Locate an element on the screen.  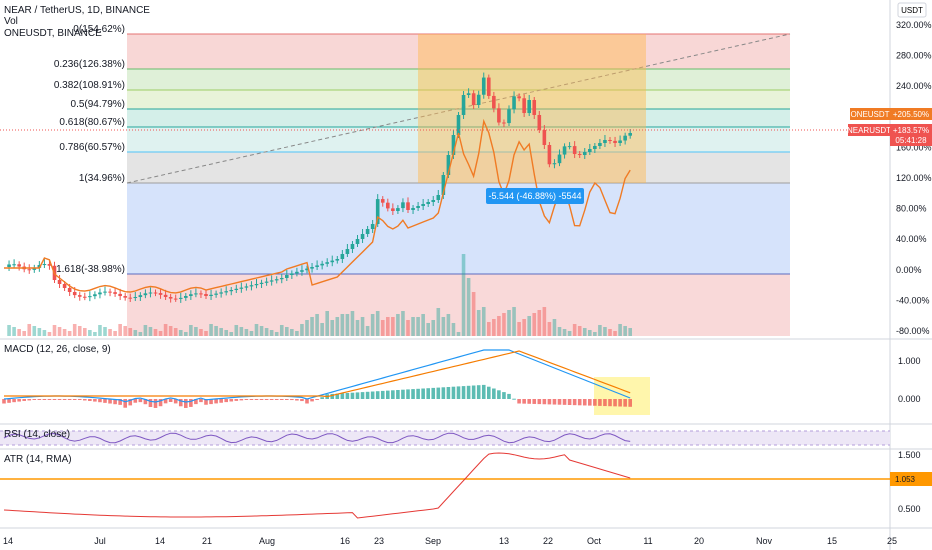
atr-title: ATR (14, RMA) is located at coordinates (38, 459).